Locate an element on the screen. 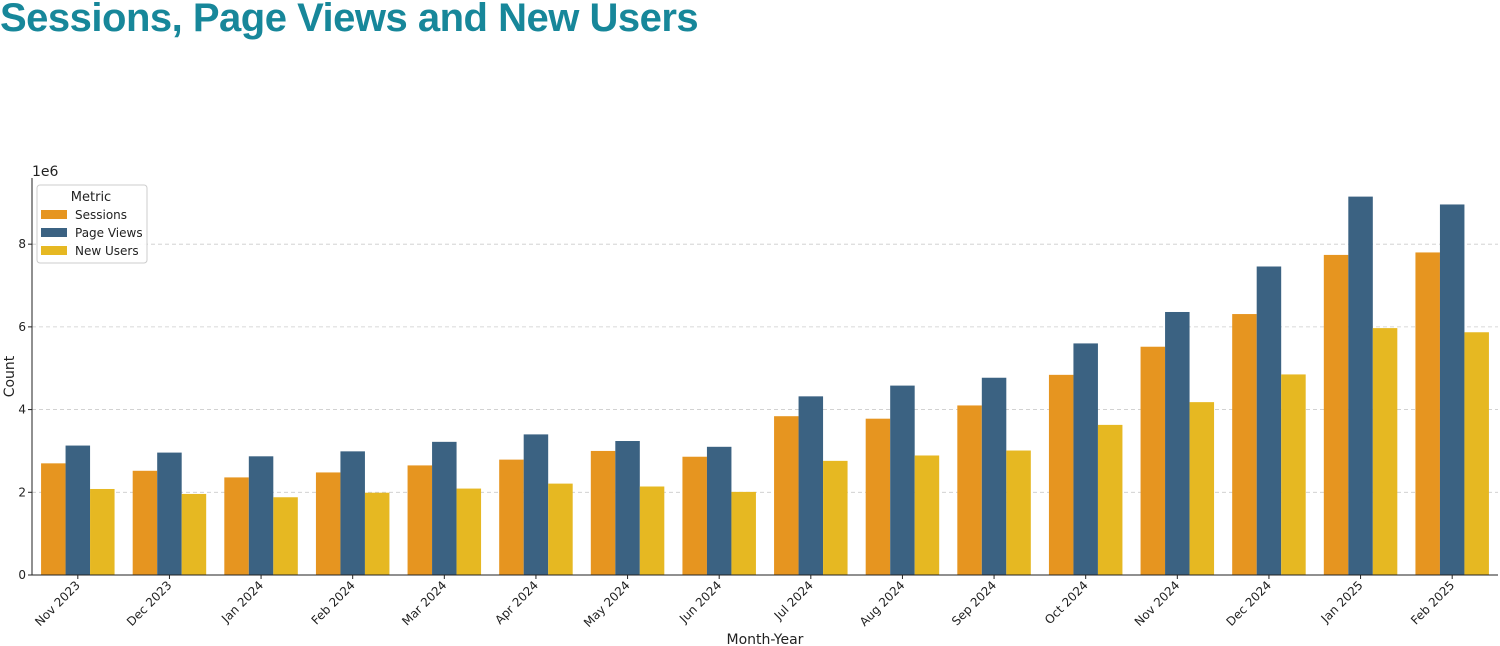 This screenshot has width=1500, height=646. x-tick-label: Mar 2024 is located at coordinates (424, 603).